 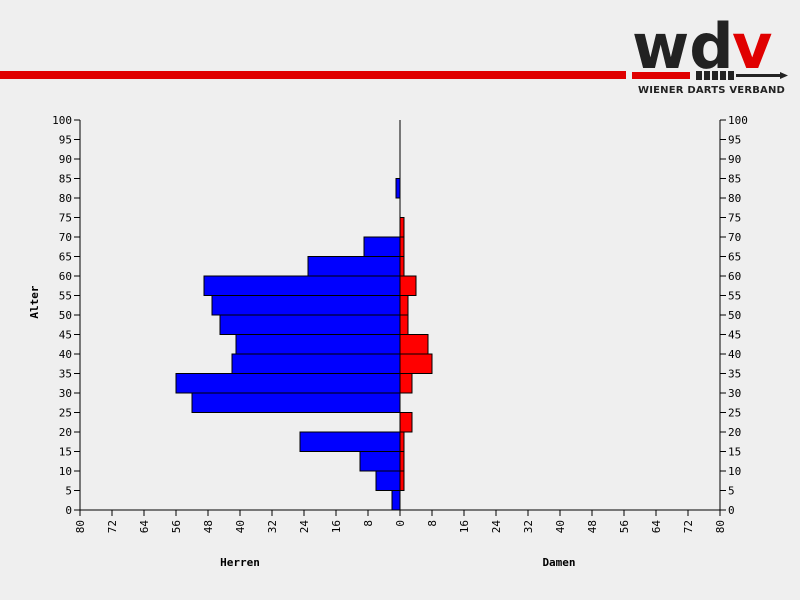 I want to click on y-tick-label-left-35: 35, so click(x=65, y=374).